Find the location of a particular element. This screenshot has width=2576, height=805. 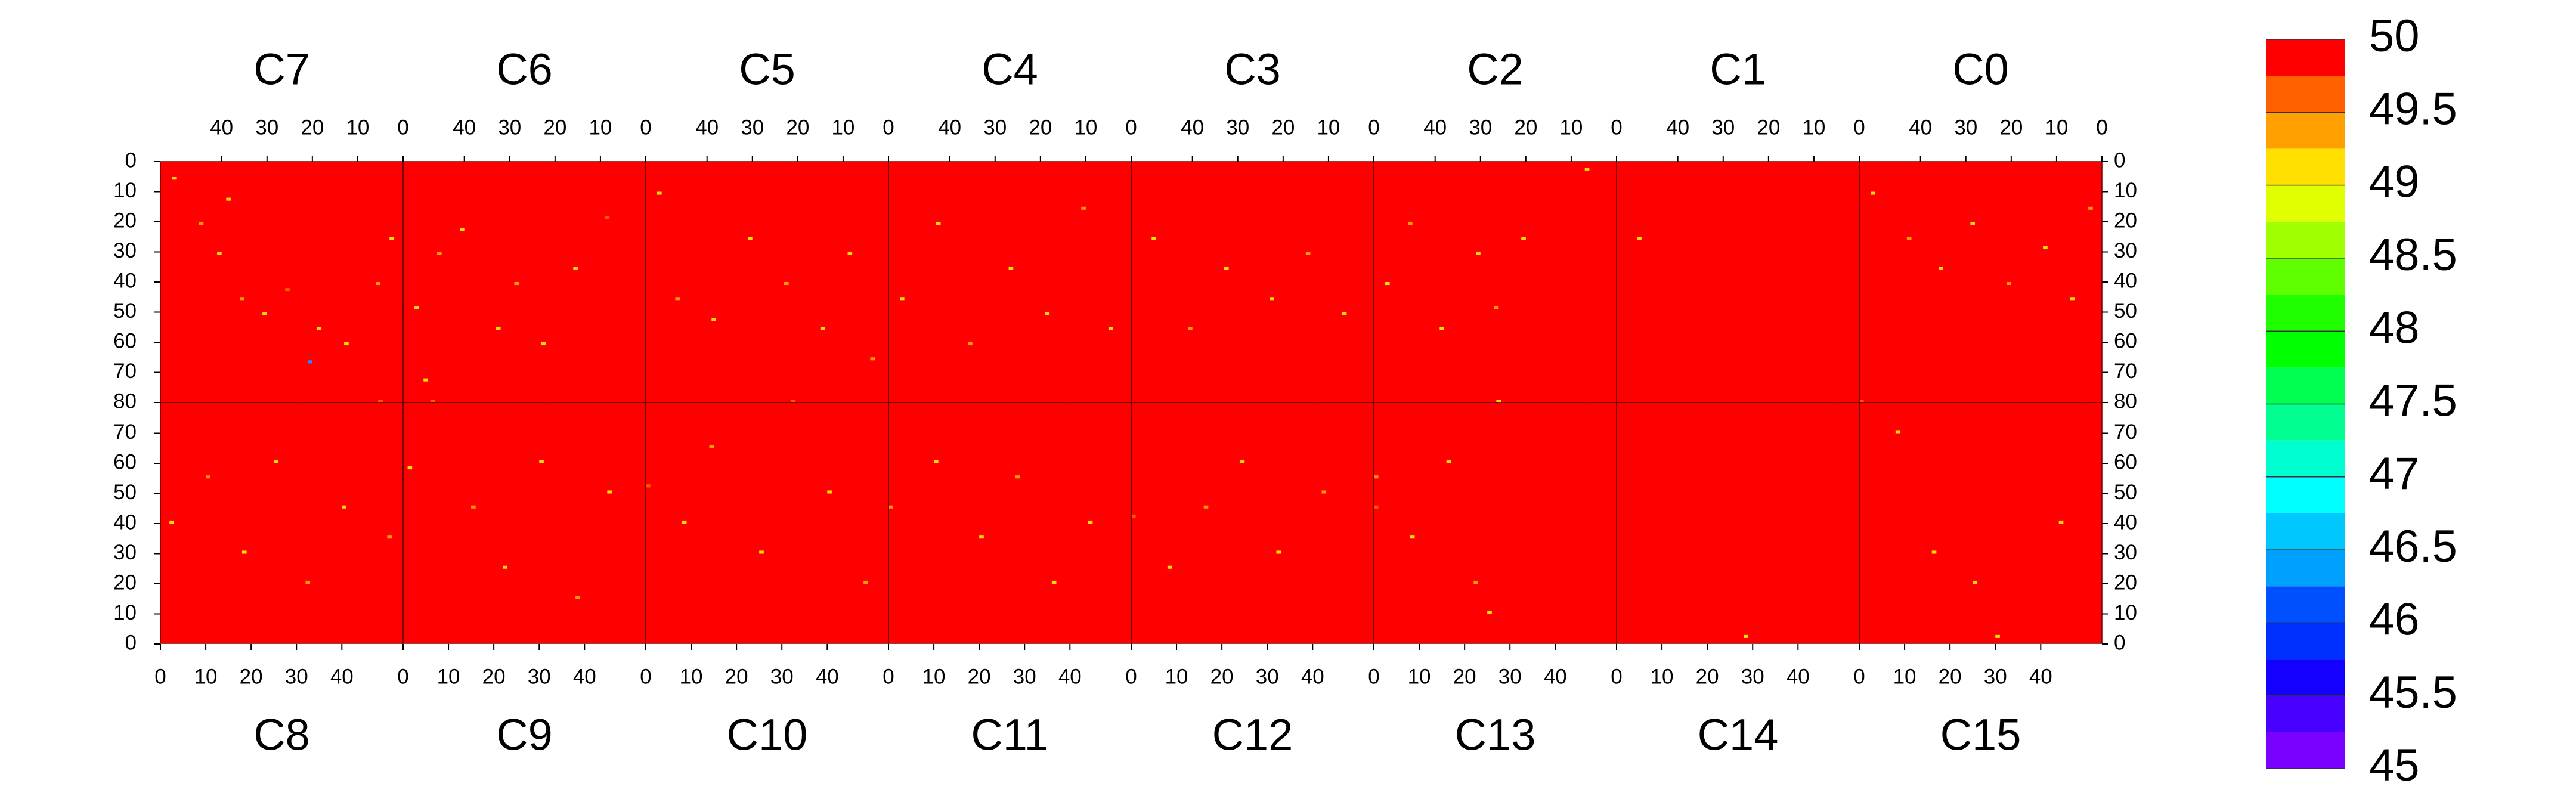

y-tick-label: 20 is located at coordinates (2125, 582).